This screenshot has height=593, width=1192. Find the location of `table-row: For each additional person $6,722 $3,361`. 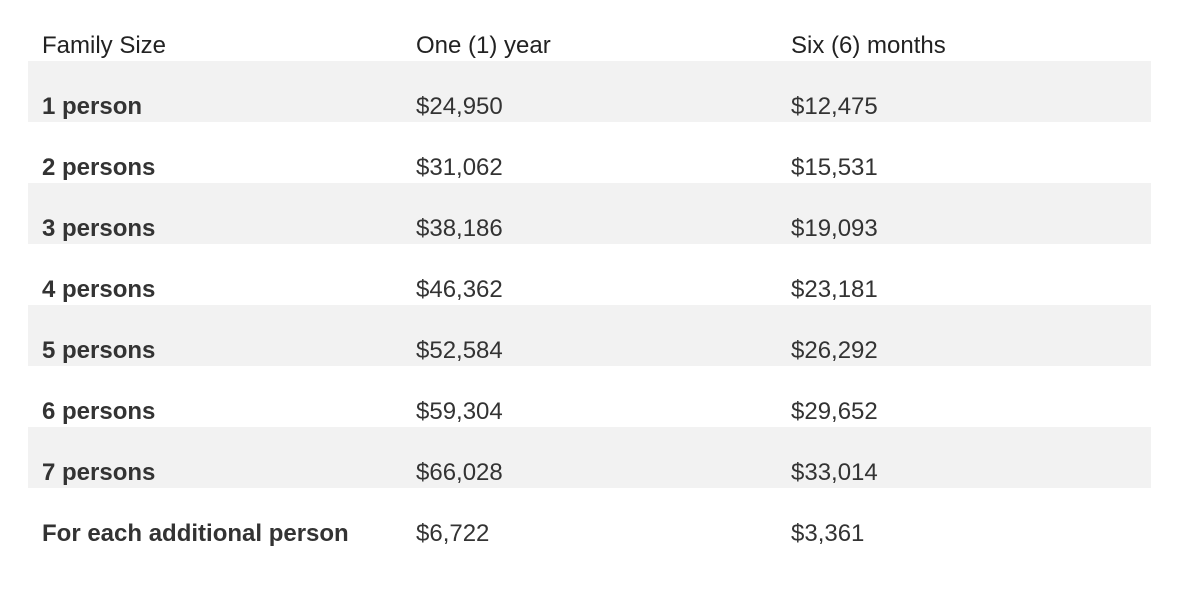

table-row: For each additional person $6,722 $3,361 is located at coordinates (589, 518).